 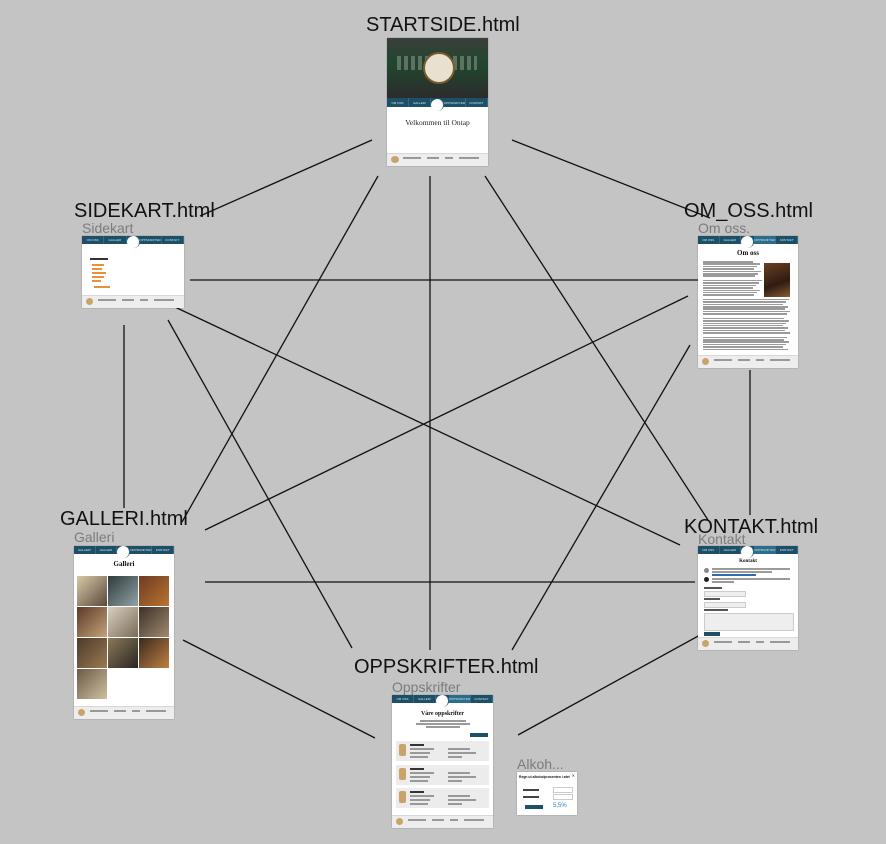 What do you see at coordinates (751, 527) in the screenshot?
I see `node-title-kontakt: KONTAKT.html` at bounding box center [751, 527].